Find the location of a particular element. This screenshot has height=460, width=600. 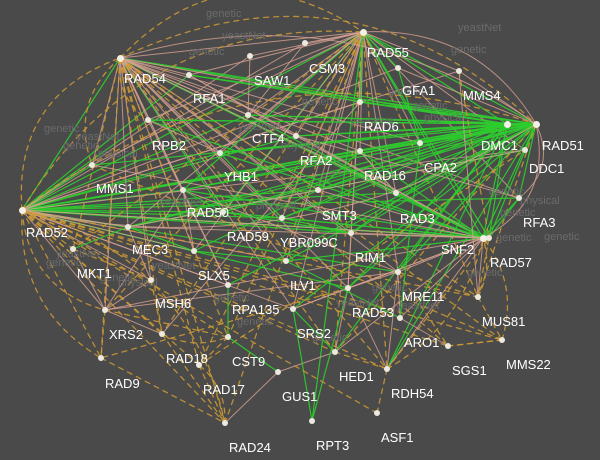

graph-node-cpa2 is located at coordinates (420, 143).